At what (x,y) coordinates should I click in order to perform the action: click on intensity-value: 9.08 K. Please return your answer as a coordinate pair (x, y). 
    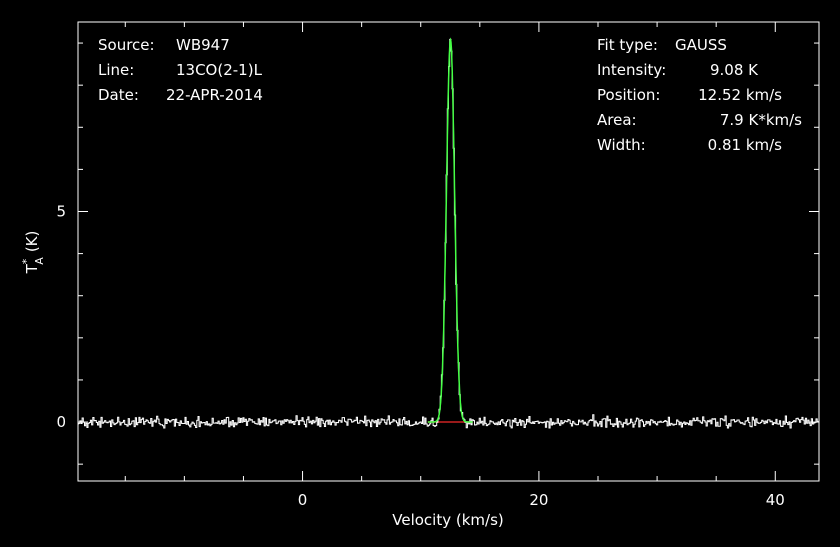
    Looking at the image, I should click on (734, 70).